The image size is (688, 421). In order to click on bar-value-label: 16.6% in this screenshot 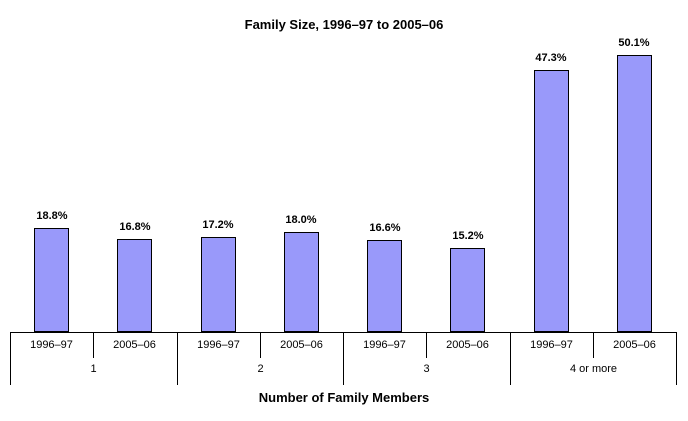, I will do `click(385, 228)`.